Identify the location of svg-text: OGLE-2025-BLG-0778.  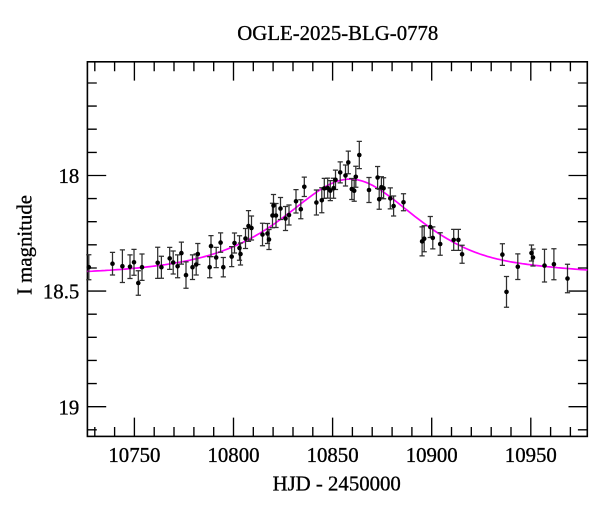
(337, 33).